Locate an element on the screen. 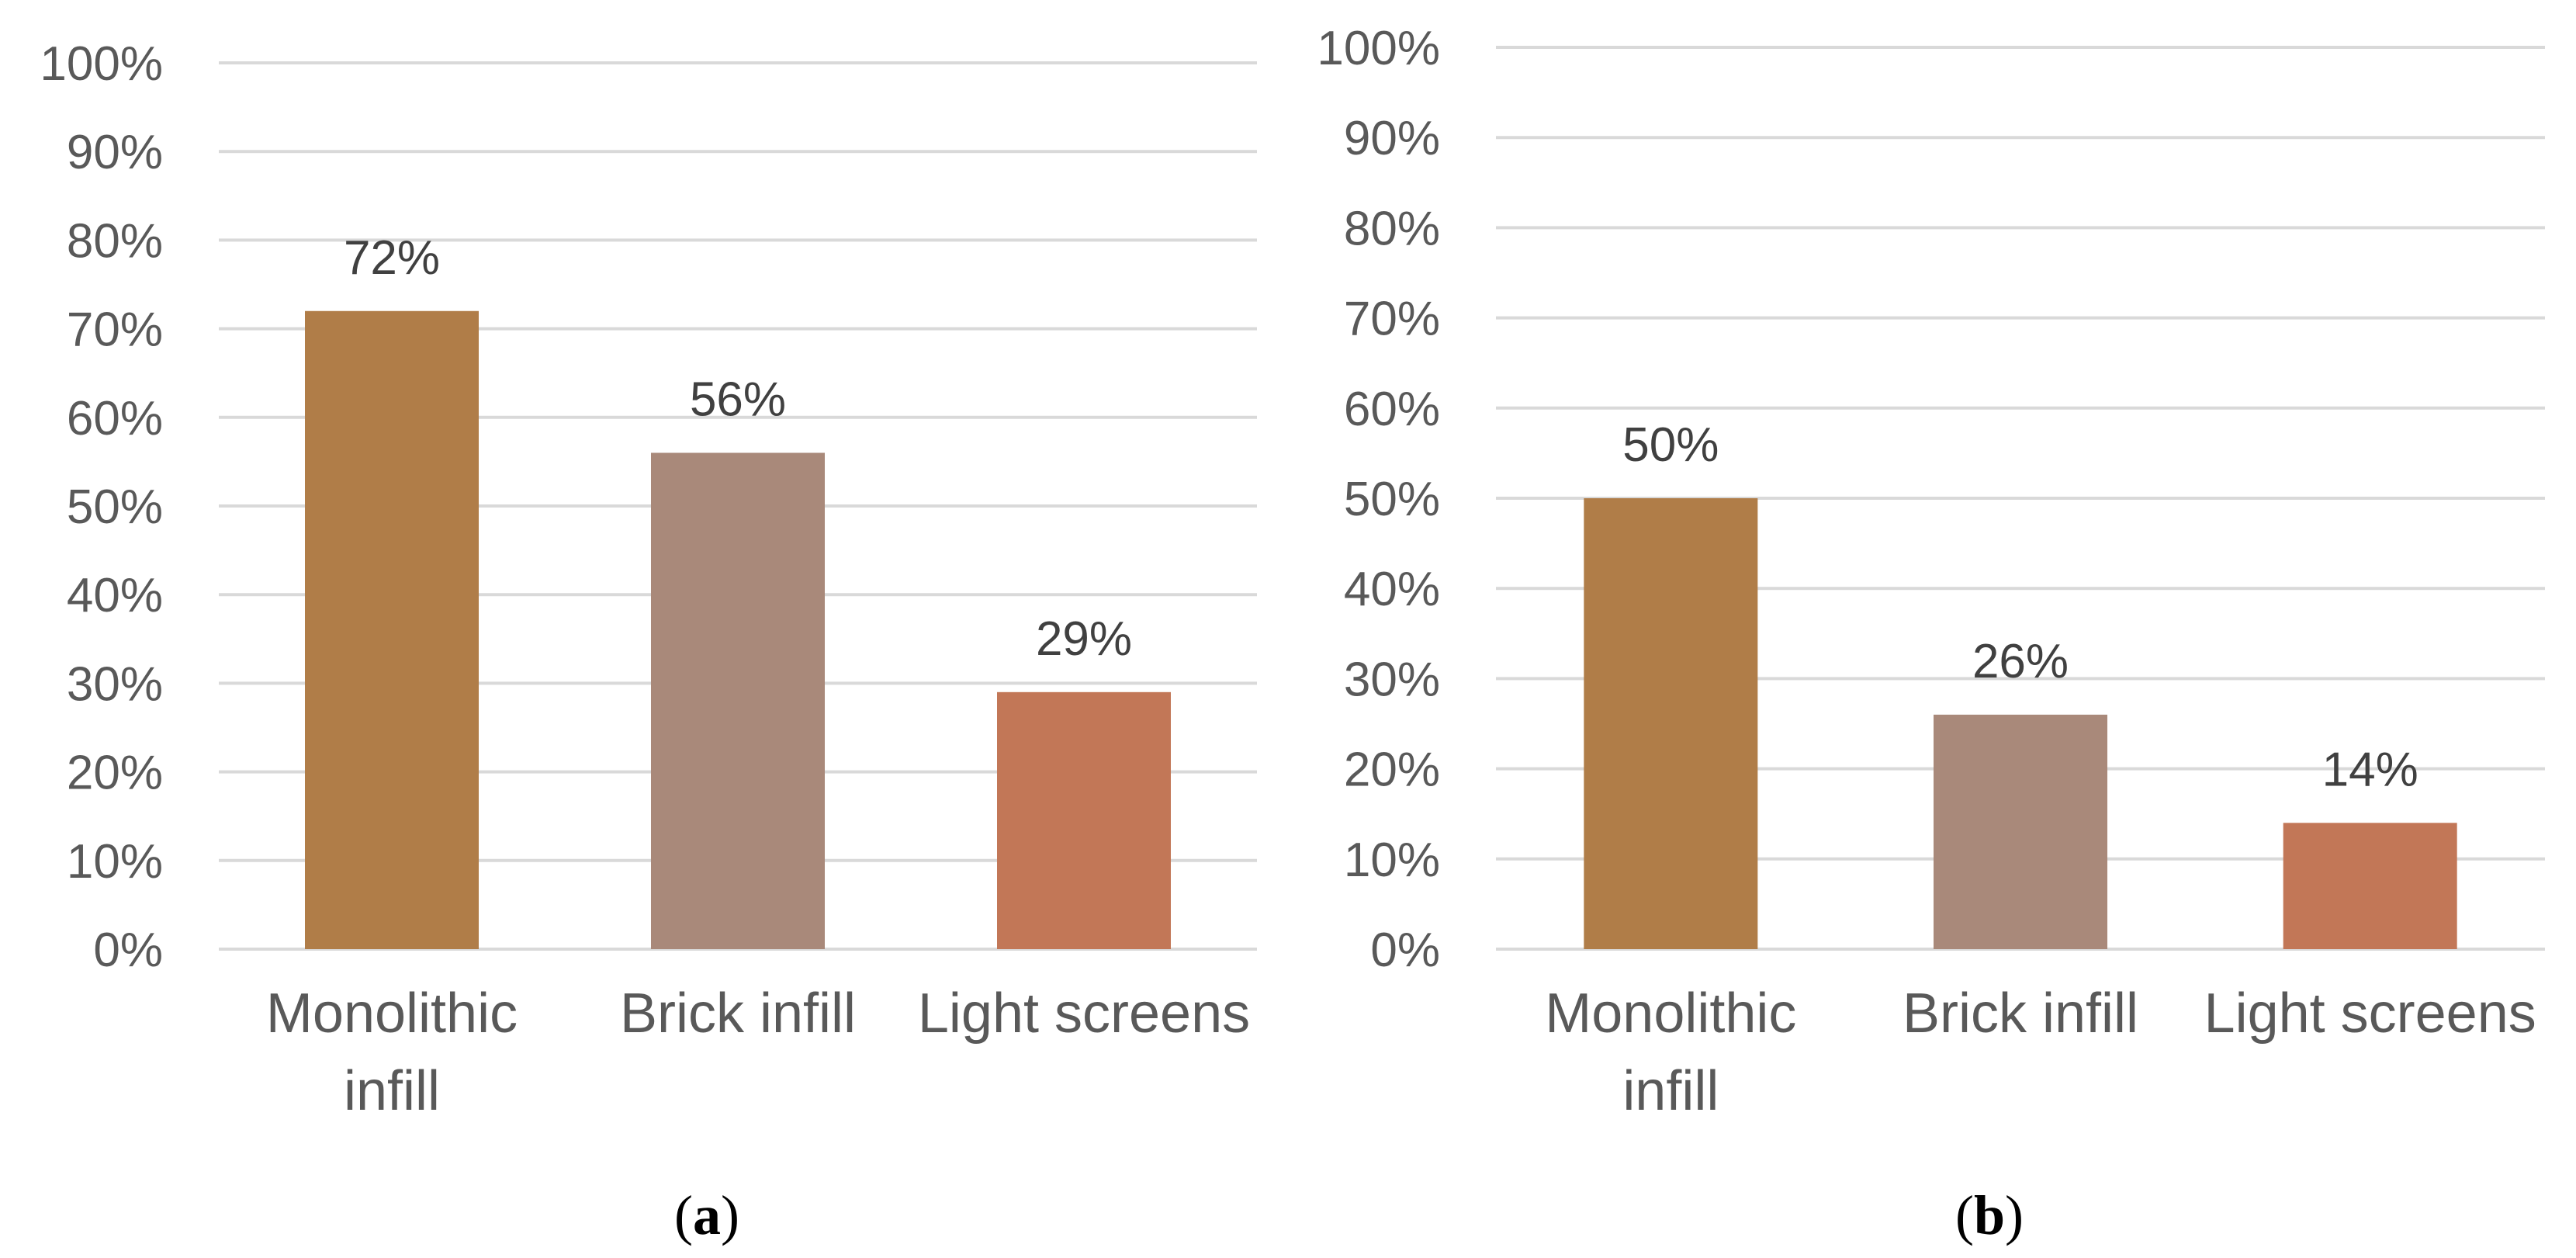  data-label: 14% is located at coordinates (2370, 769).